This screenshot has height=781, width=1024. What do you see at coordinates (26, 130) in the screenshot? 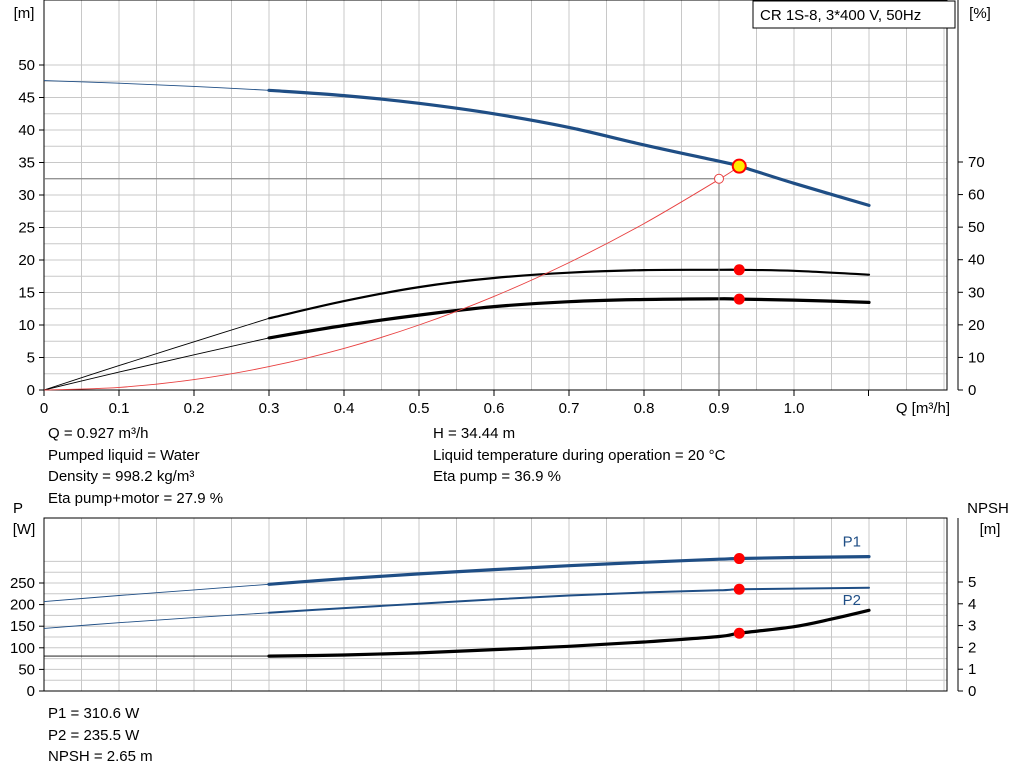
I see `y-left-tick-label: 40` at bounding box center [26, 130].